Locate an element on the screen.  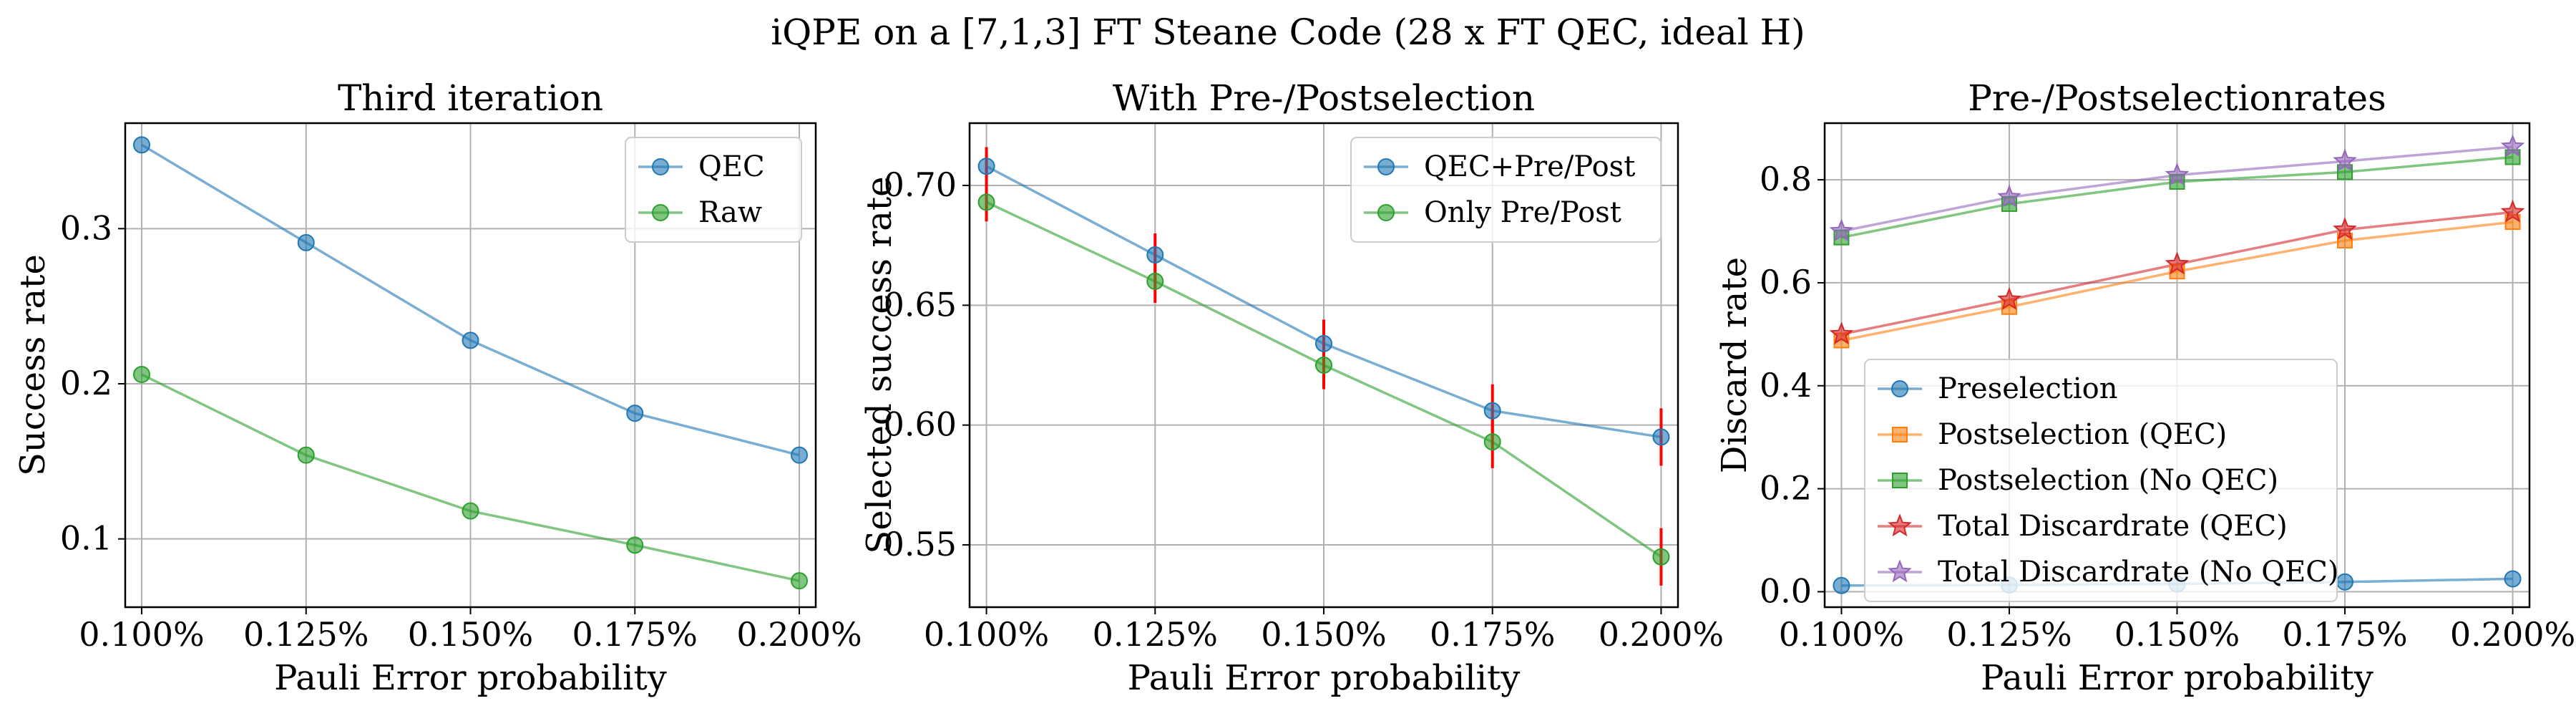
subplot-title: With Pre-/Postselection is located at coordinates (1324, 98).